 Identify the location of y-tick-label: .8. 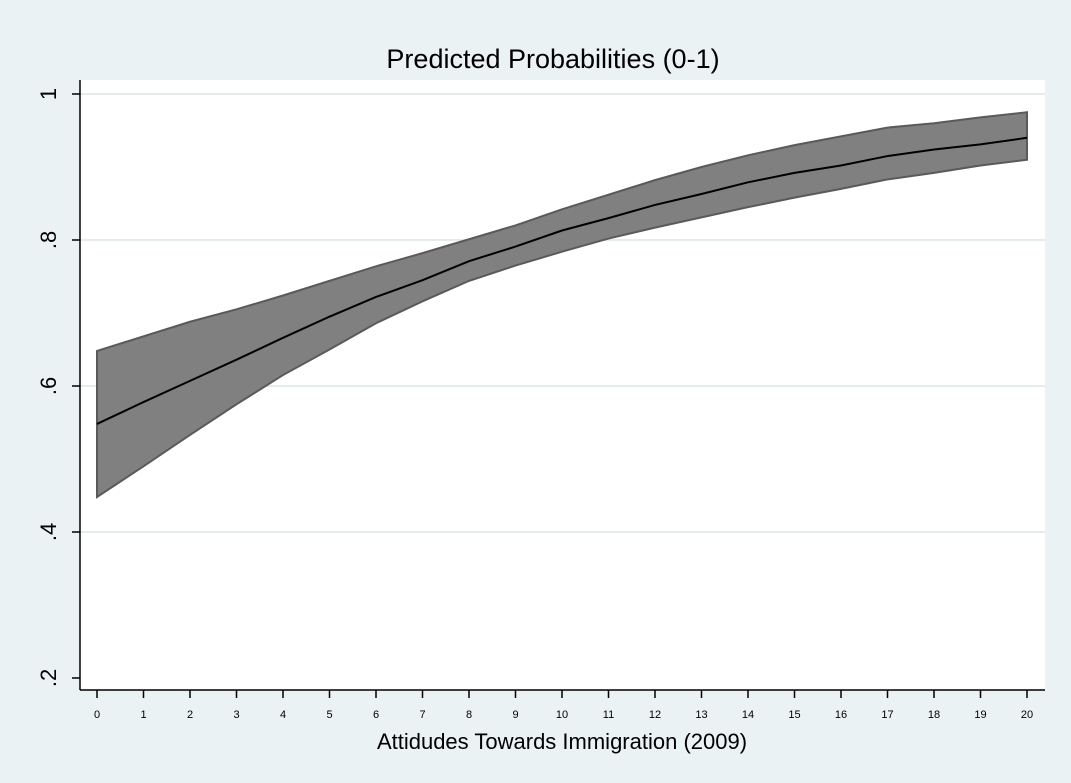
(48, 240).